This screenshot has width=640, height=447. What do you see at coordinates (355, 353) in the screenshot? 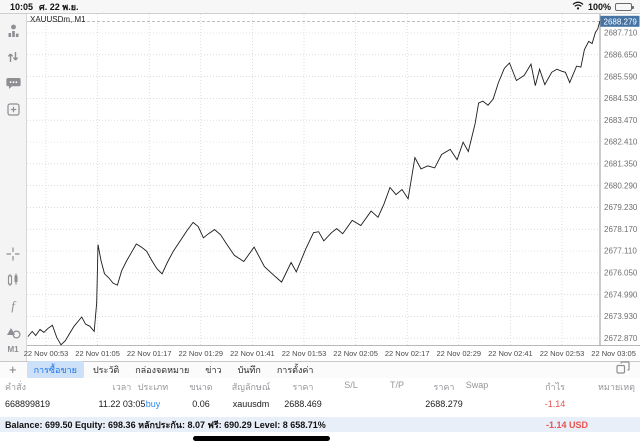
I see `x-axis-label: 22 Nov 02:05` at bounding box center [355, 353].